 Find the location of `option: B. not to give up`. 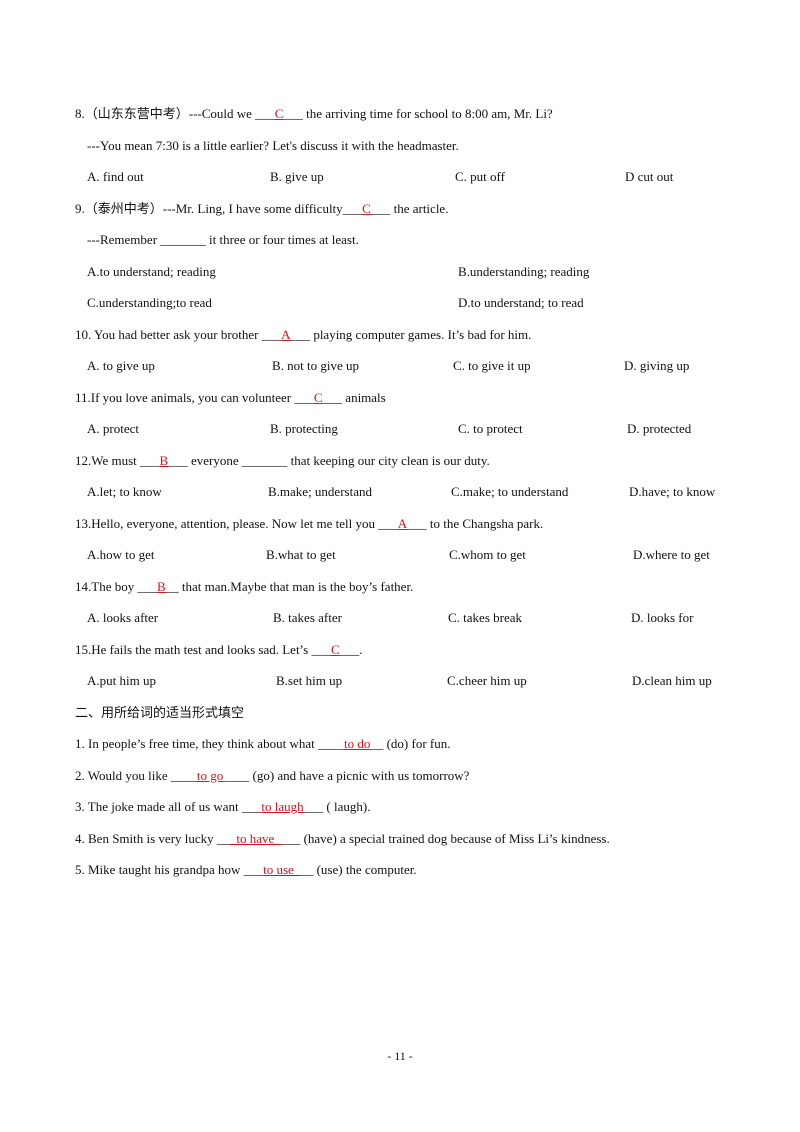

option: B. not to give up is located at coordinates (316, 365).